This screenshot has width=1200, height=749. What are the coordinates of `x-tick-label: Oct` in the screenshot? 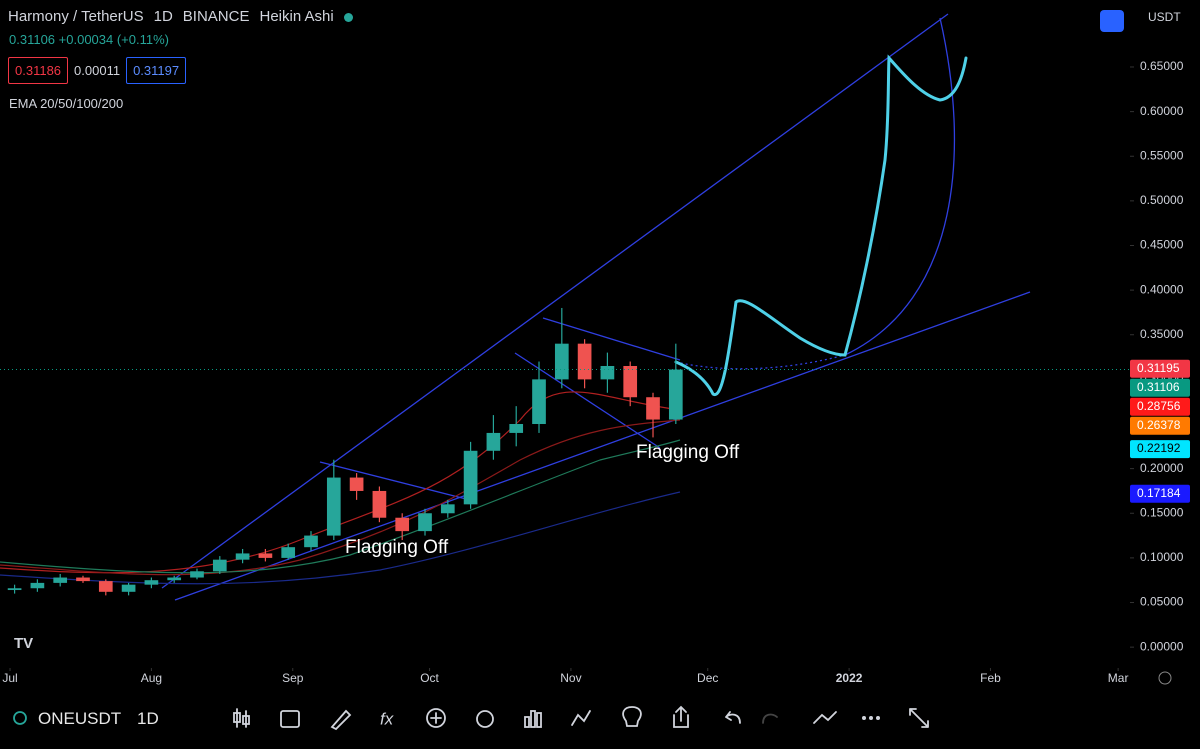 It's located at (429, 678).